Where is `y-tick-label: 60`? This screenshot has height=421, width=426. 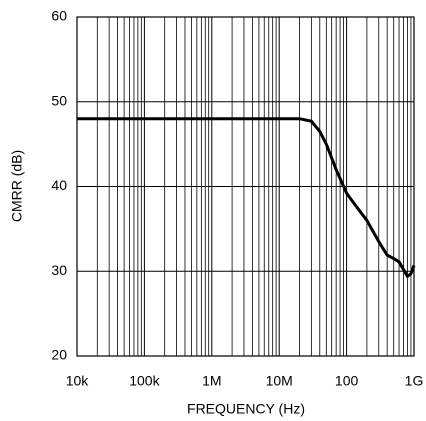 y-tick-label: 60 is located at coordinates (59, 16).